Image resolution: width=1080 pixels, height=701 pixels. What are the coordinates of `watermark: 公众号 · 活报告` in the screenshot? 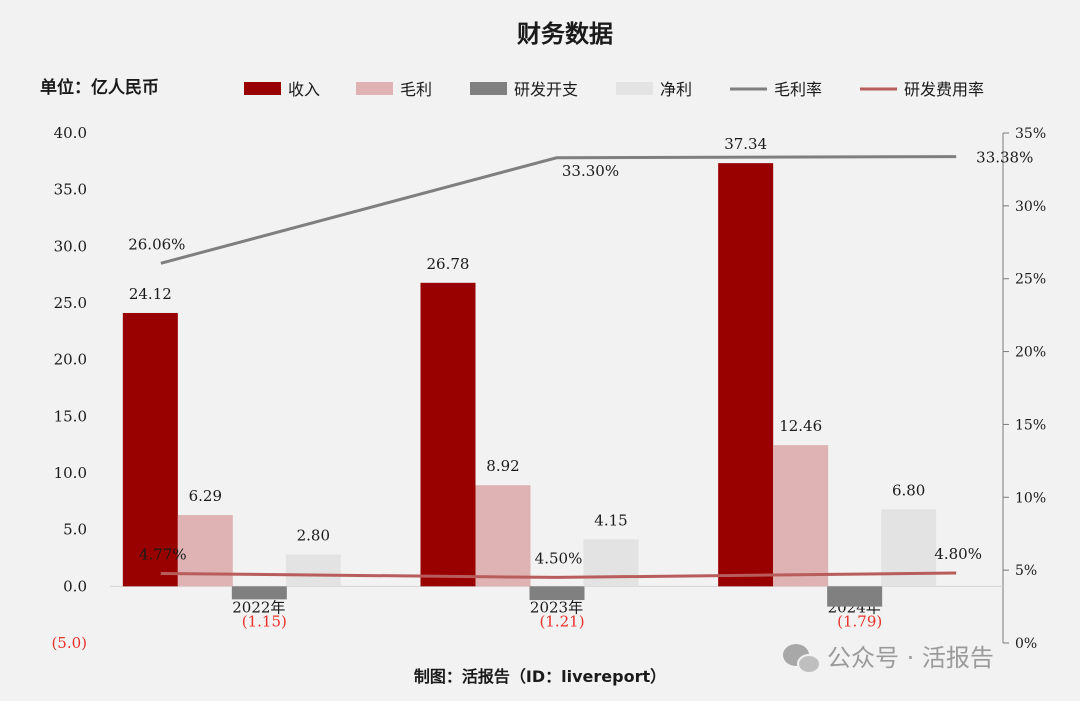 It's located at (888, 659).